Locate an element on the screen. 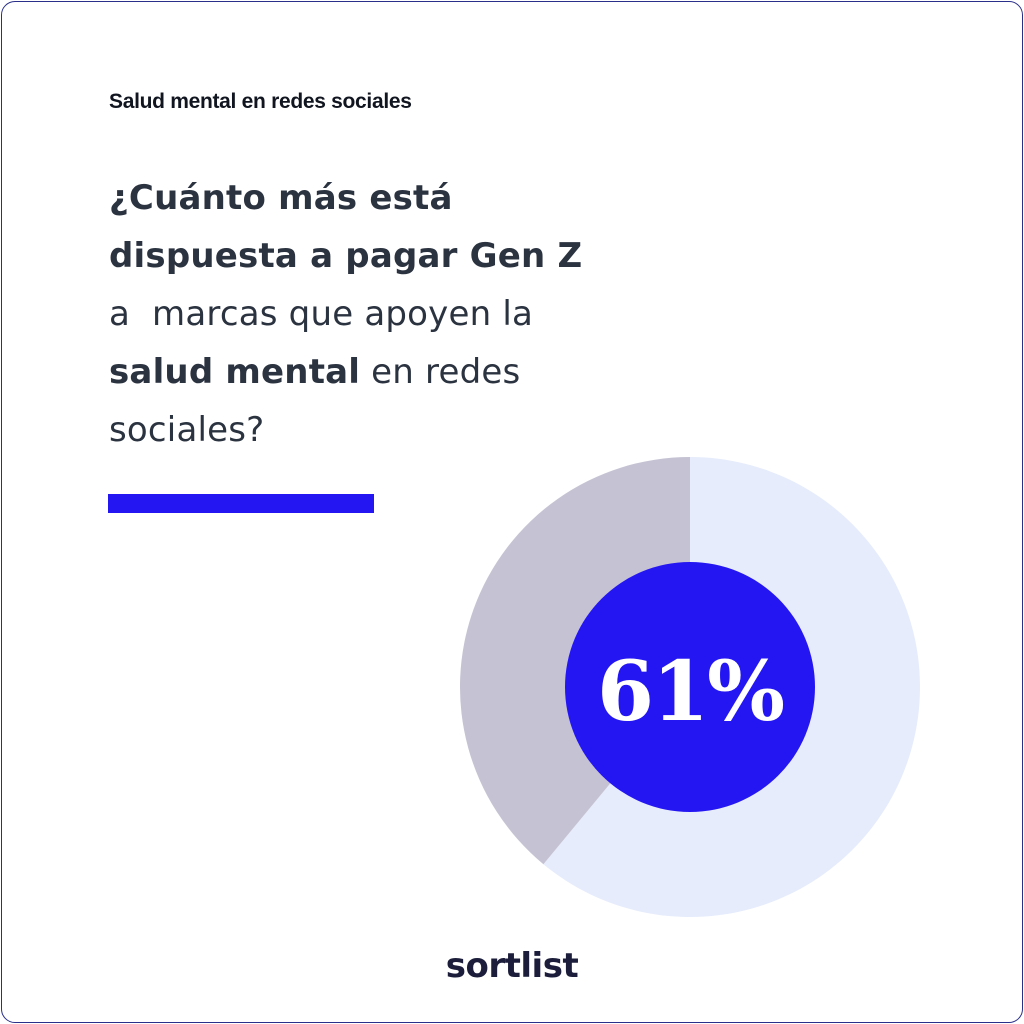 The image size is (1024, 1024). eyebrow-title: Salud mental en redes sociales is located at coordinates (260, 101).